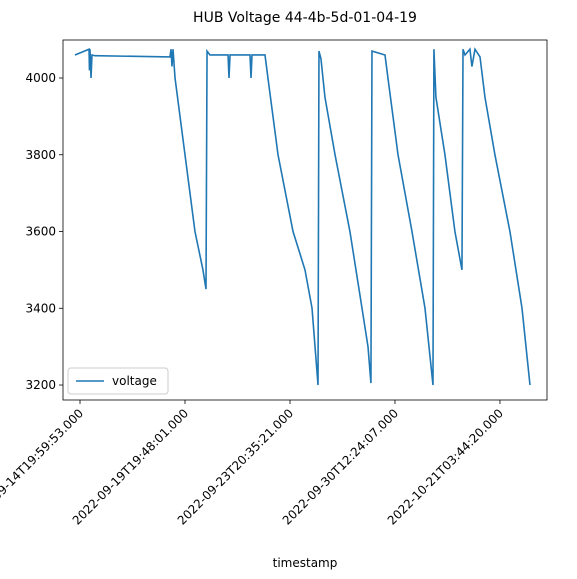  Describe the element at coordinates (43, 466) in the screenshot. I see `x-tick-label: 2022-09-14T19:59:53.000` at that location.